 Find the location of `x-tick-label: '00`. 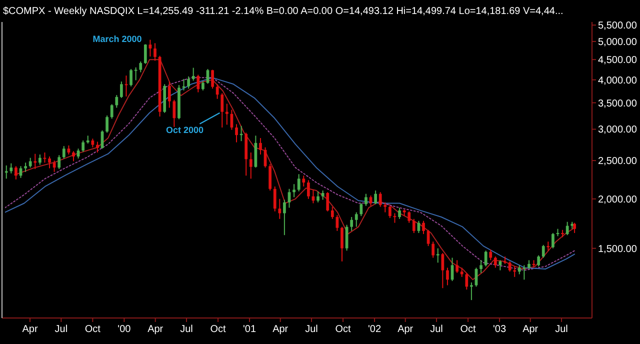

x-tick-label: '00 is located at coordinates (125, 329).